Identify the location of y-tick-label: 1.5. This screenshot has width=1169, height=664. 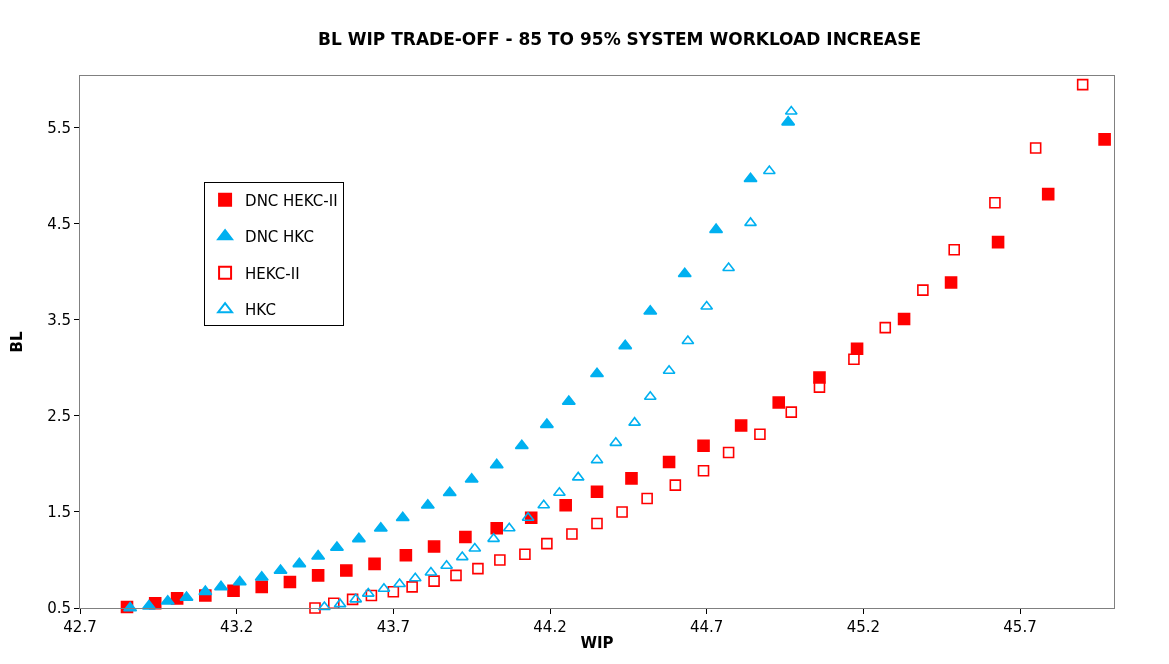
(59, 512).